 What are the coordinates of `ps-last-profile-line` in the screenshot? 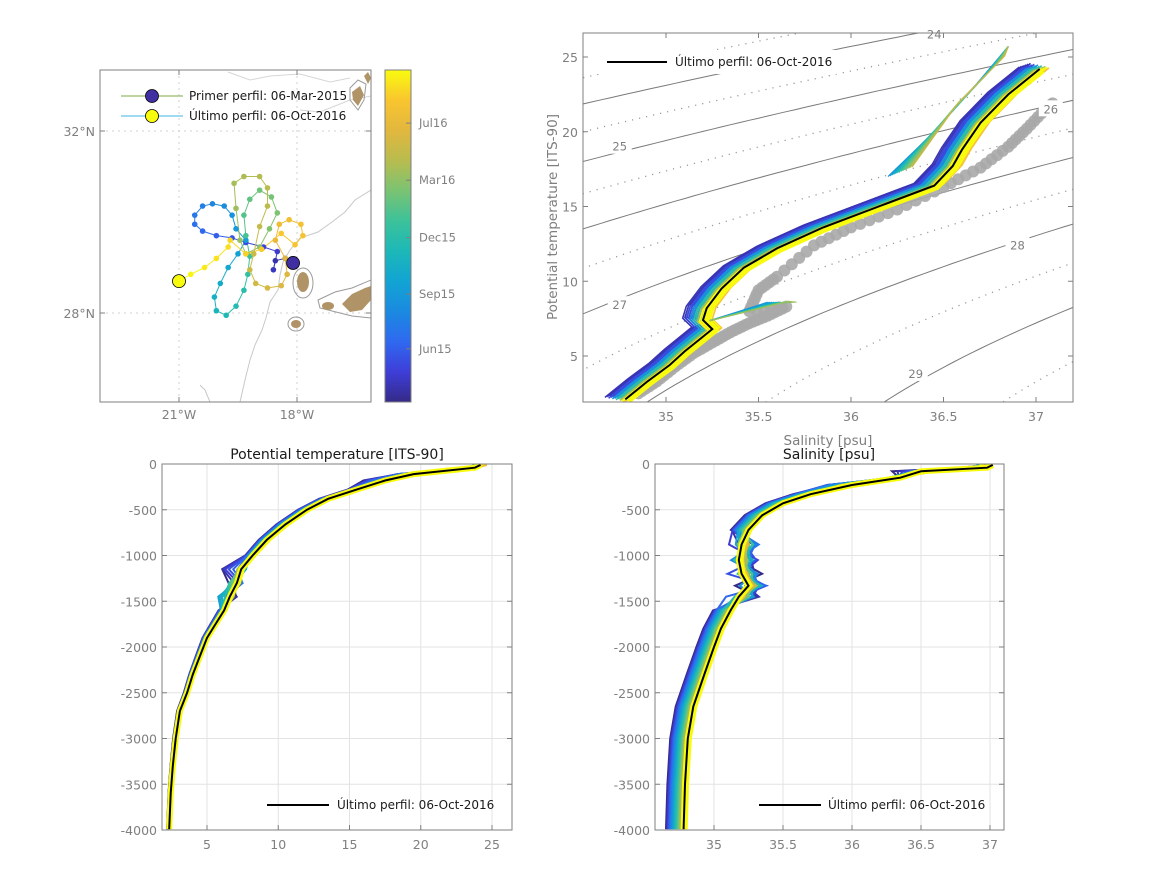 It's located at (838, 647).